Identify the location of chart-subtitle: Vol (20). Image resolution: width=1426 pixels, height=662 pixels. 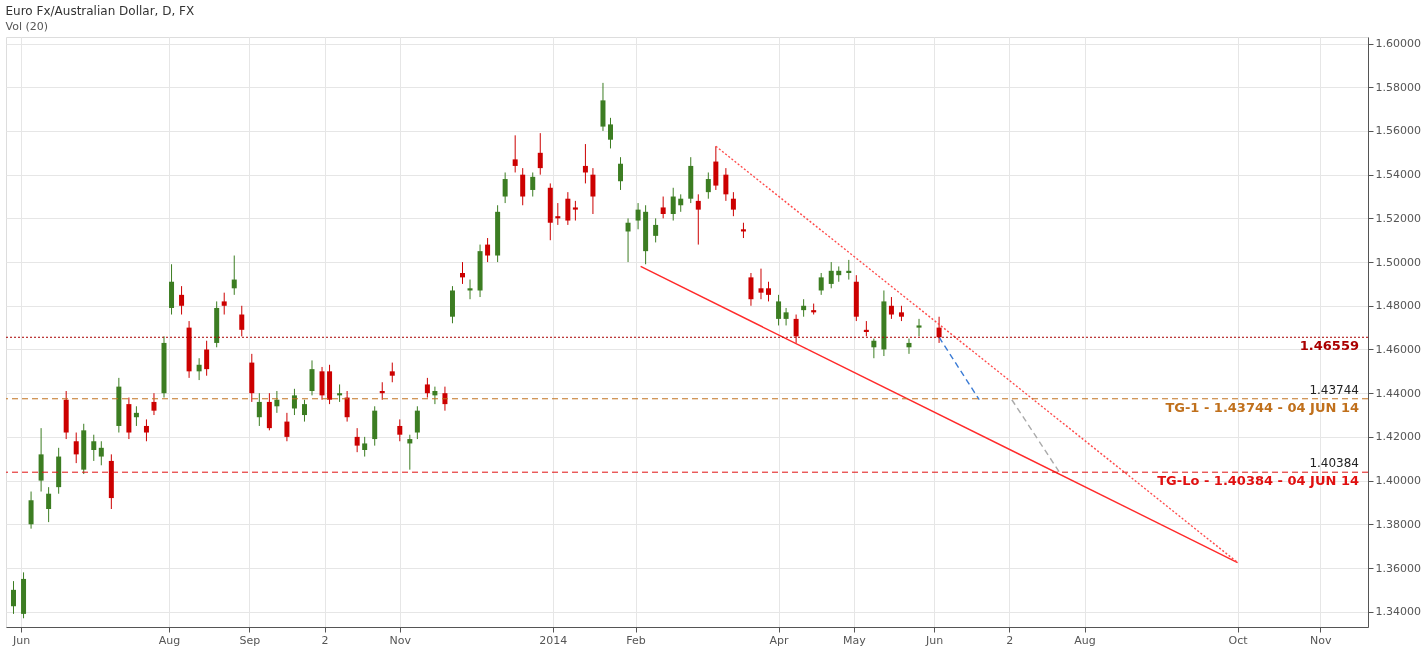
(27, 26).